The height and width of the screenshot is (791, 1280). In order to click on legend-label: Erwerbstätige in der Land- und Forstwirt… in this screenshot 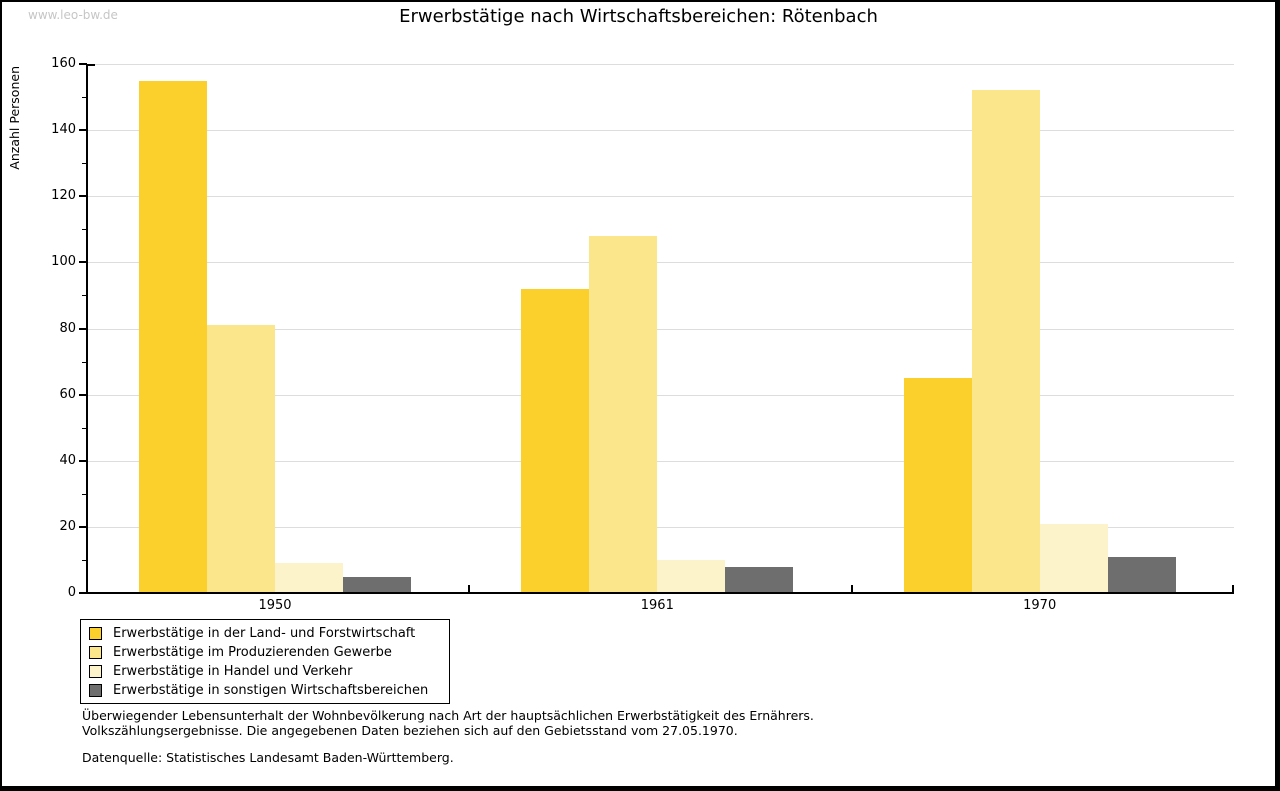, I will do `click(264, 633)`.